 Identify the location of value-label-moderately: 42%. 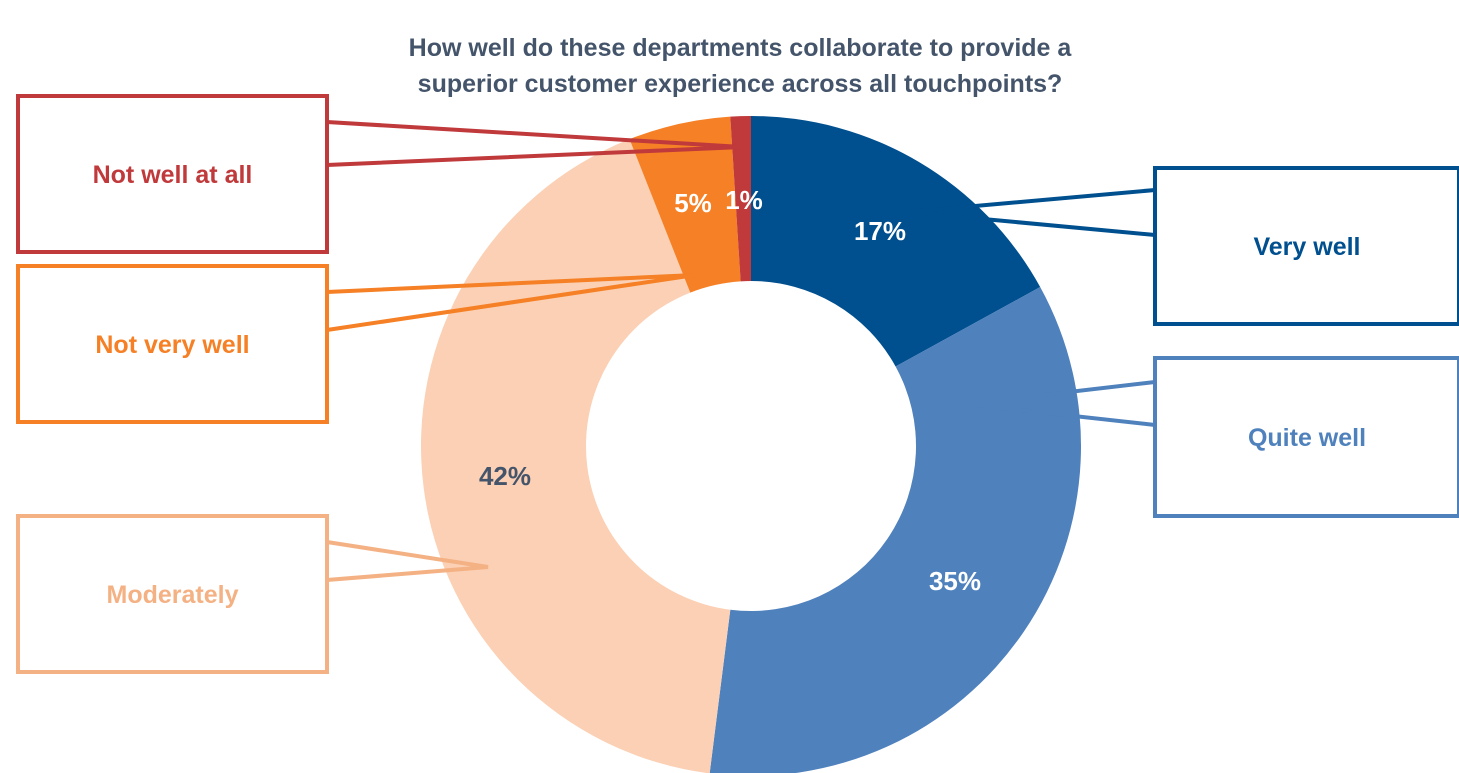
(505, 476).